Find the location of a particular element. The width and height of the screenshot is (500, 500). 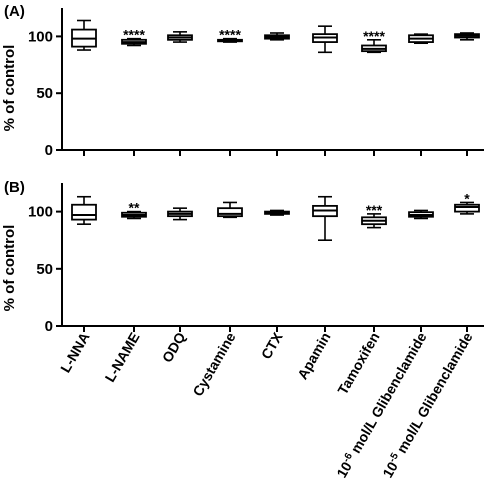

category-label: L-NAME is located at coordinates (122, 357).